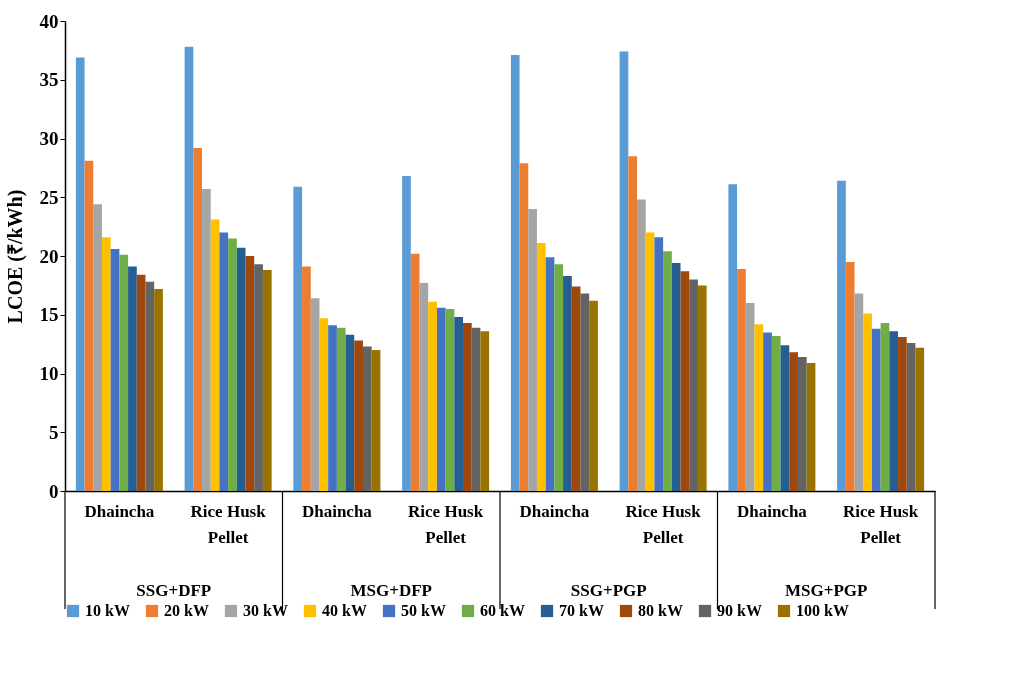 Image resolution: width=1009 pixels, height=691 pixels. What do you see at coordinates (174, 590) in the screenshot?
I see `text: SSG+DFP` at bounding box center [174, 590].